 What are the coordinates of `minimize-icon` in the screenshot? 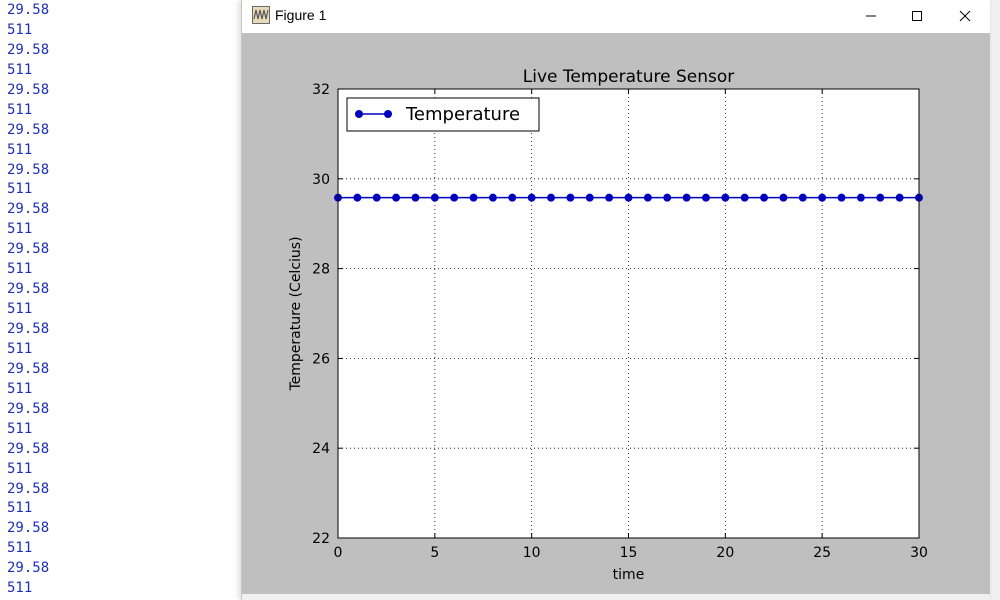 It's located at (871, 16).